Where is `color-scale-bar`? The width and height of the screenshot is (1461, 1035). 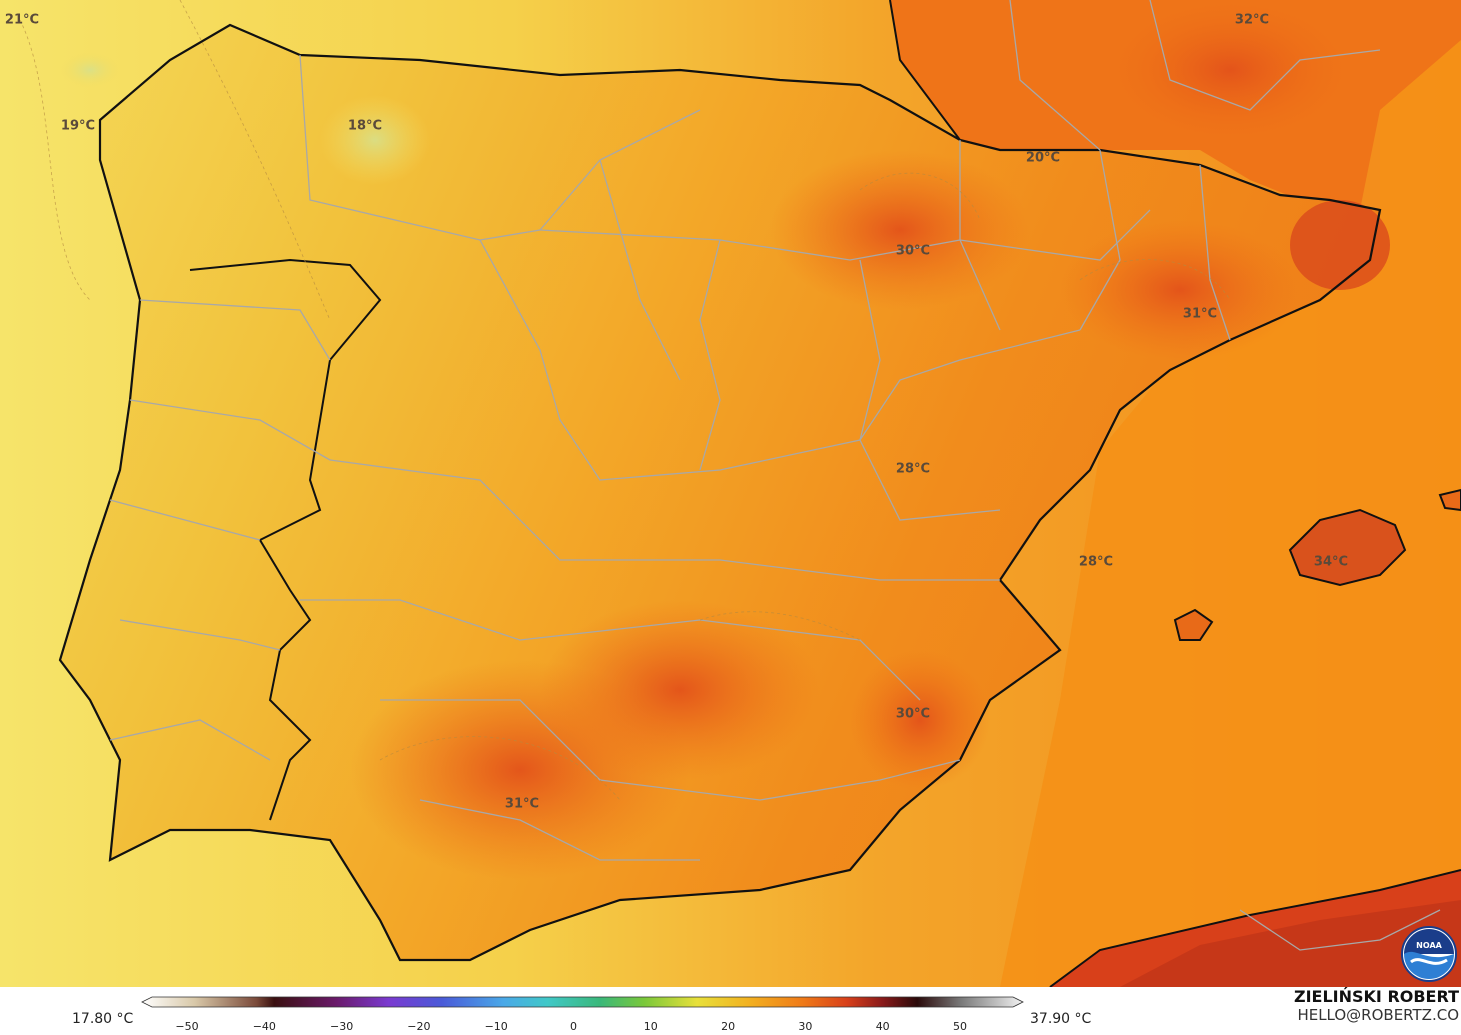
color-scale-bar is located at coordinates (582, 1002).